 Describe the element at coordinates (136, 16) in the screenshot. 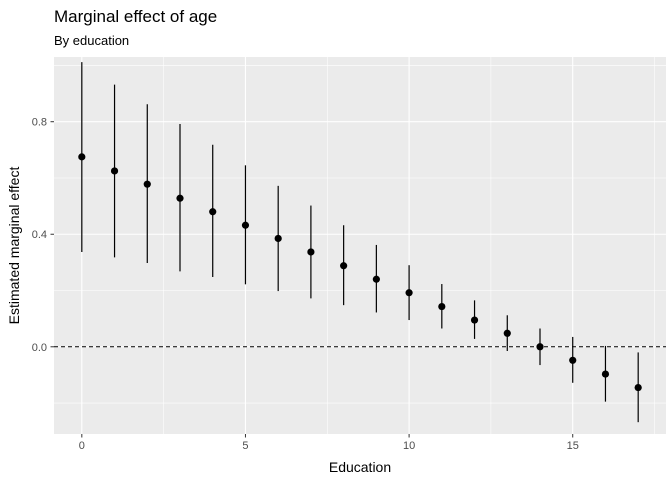

I see `chart-title: Marginal effect of age` at that location.